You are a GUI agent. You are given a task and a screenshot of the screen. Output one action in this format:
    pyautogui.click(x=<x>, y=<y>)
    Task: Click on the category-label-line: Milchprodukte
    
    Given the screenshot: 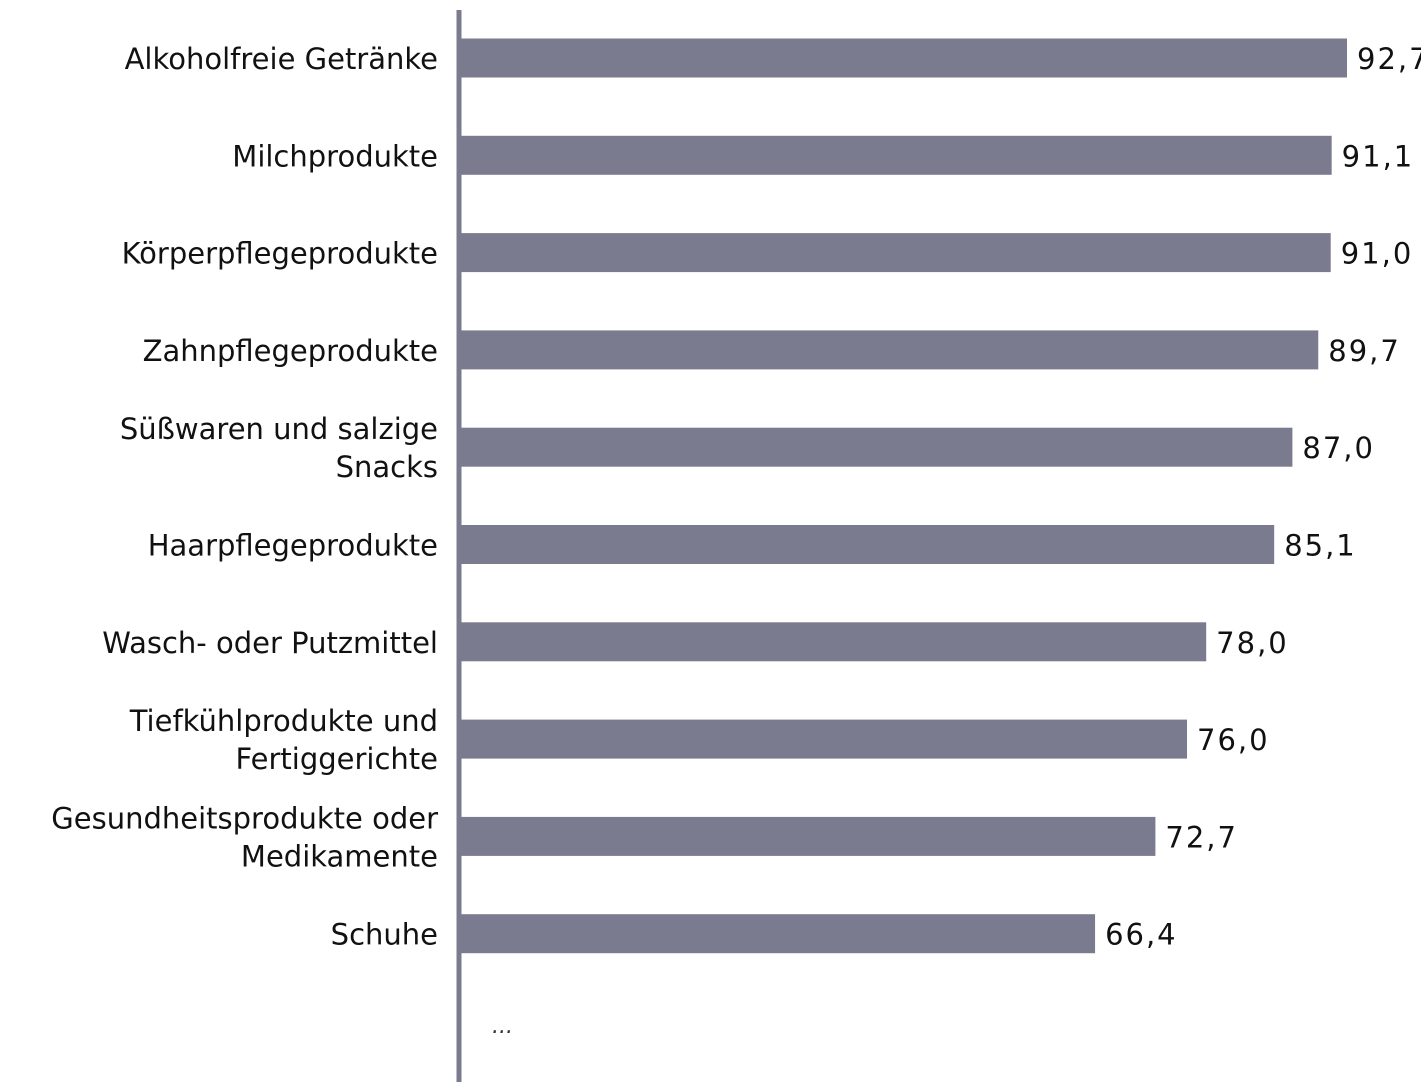 What is the action you would take?
    pyautogui.click(x=335, y=156)
    